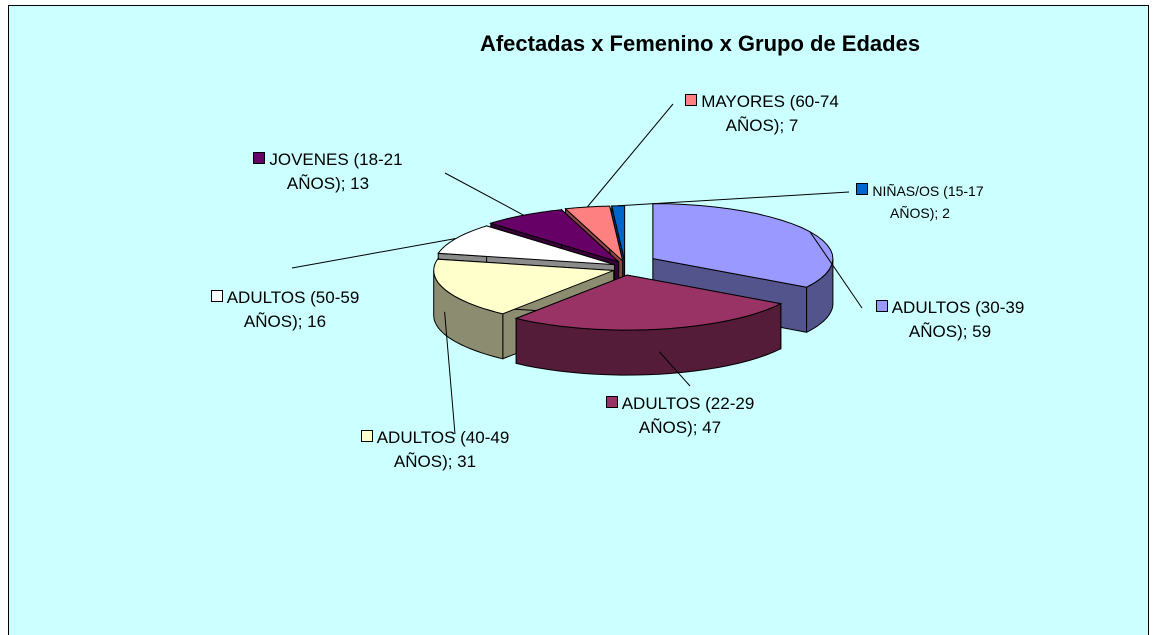 The image size is (1153, 635). I want to click on data-label: ADULTOS (30-39 AÑOS); 59, so click(950, 320).